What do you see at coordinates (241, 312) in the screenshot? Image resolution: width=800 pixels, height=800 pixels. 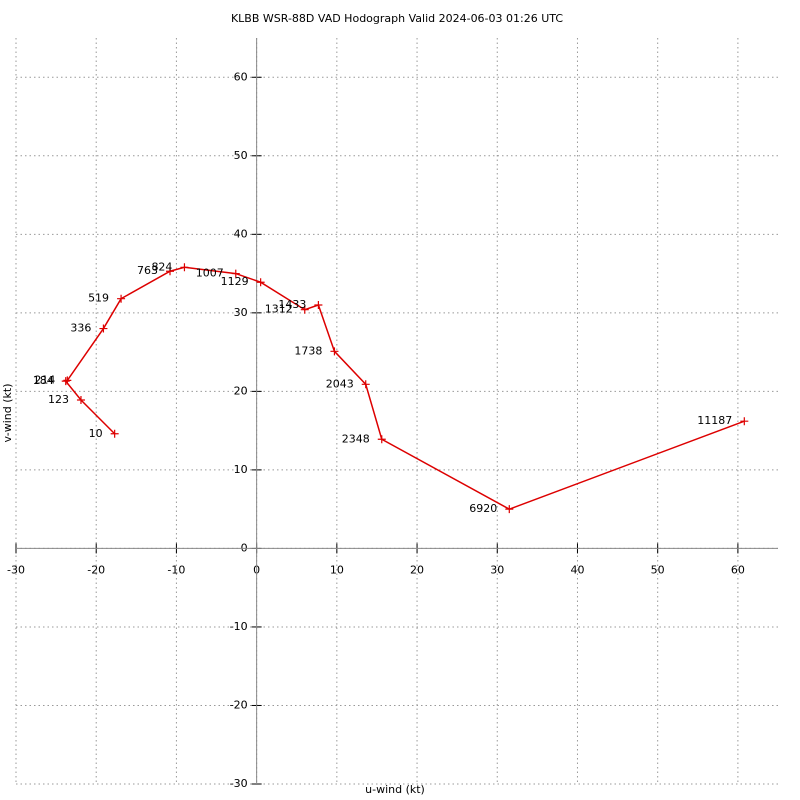 I see `y-tick-label: 30` at bounding box center [241, 312].